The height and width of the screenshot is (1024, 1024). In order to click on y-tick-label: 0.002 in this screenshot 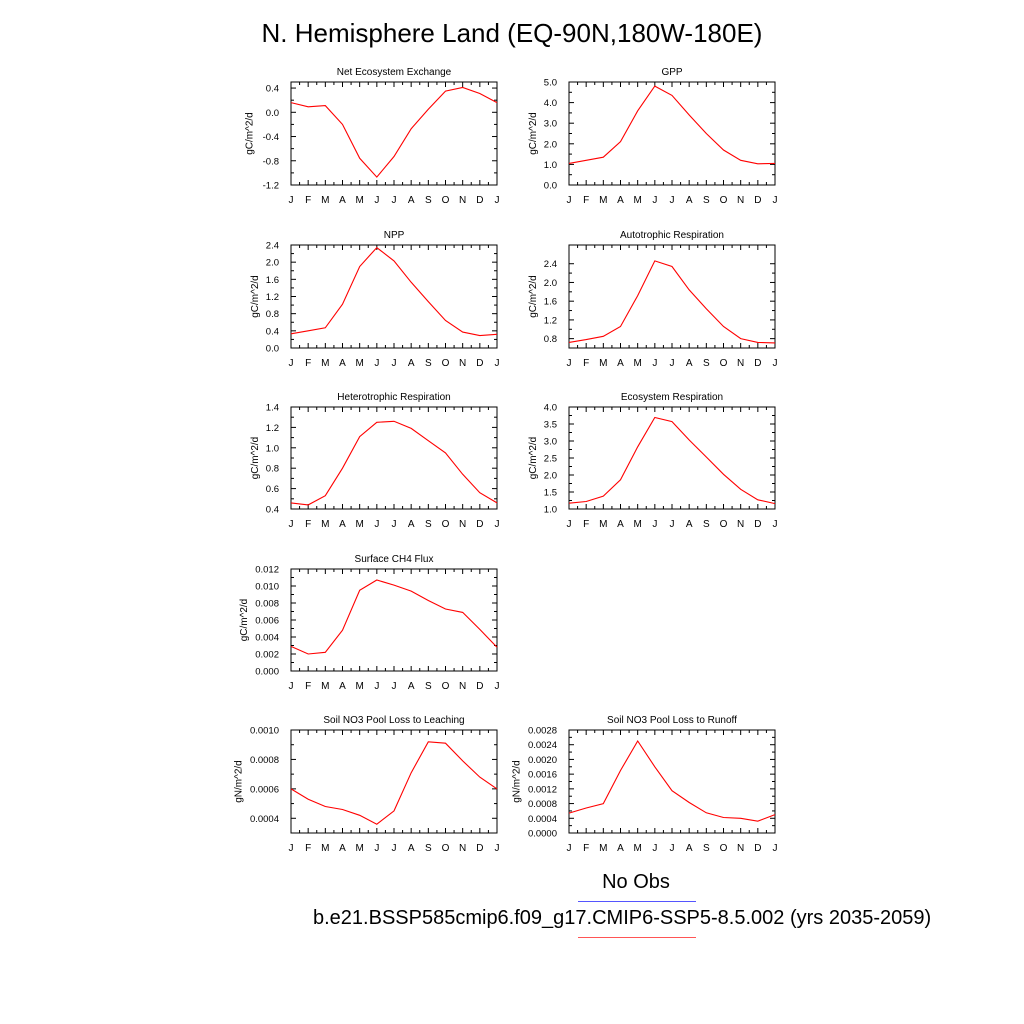, I will do `click(267, 655)`.